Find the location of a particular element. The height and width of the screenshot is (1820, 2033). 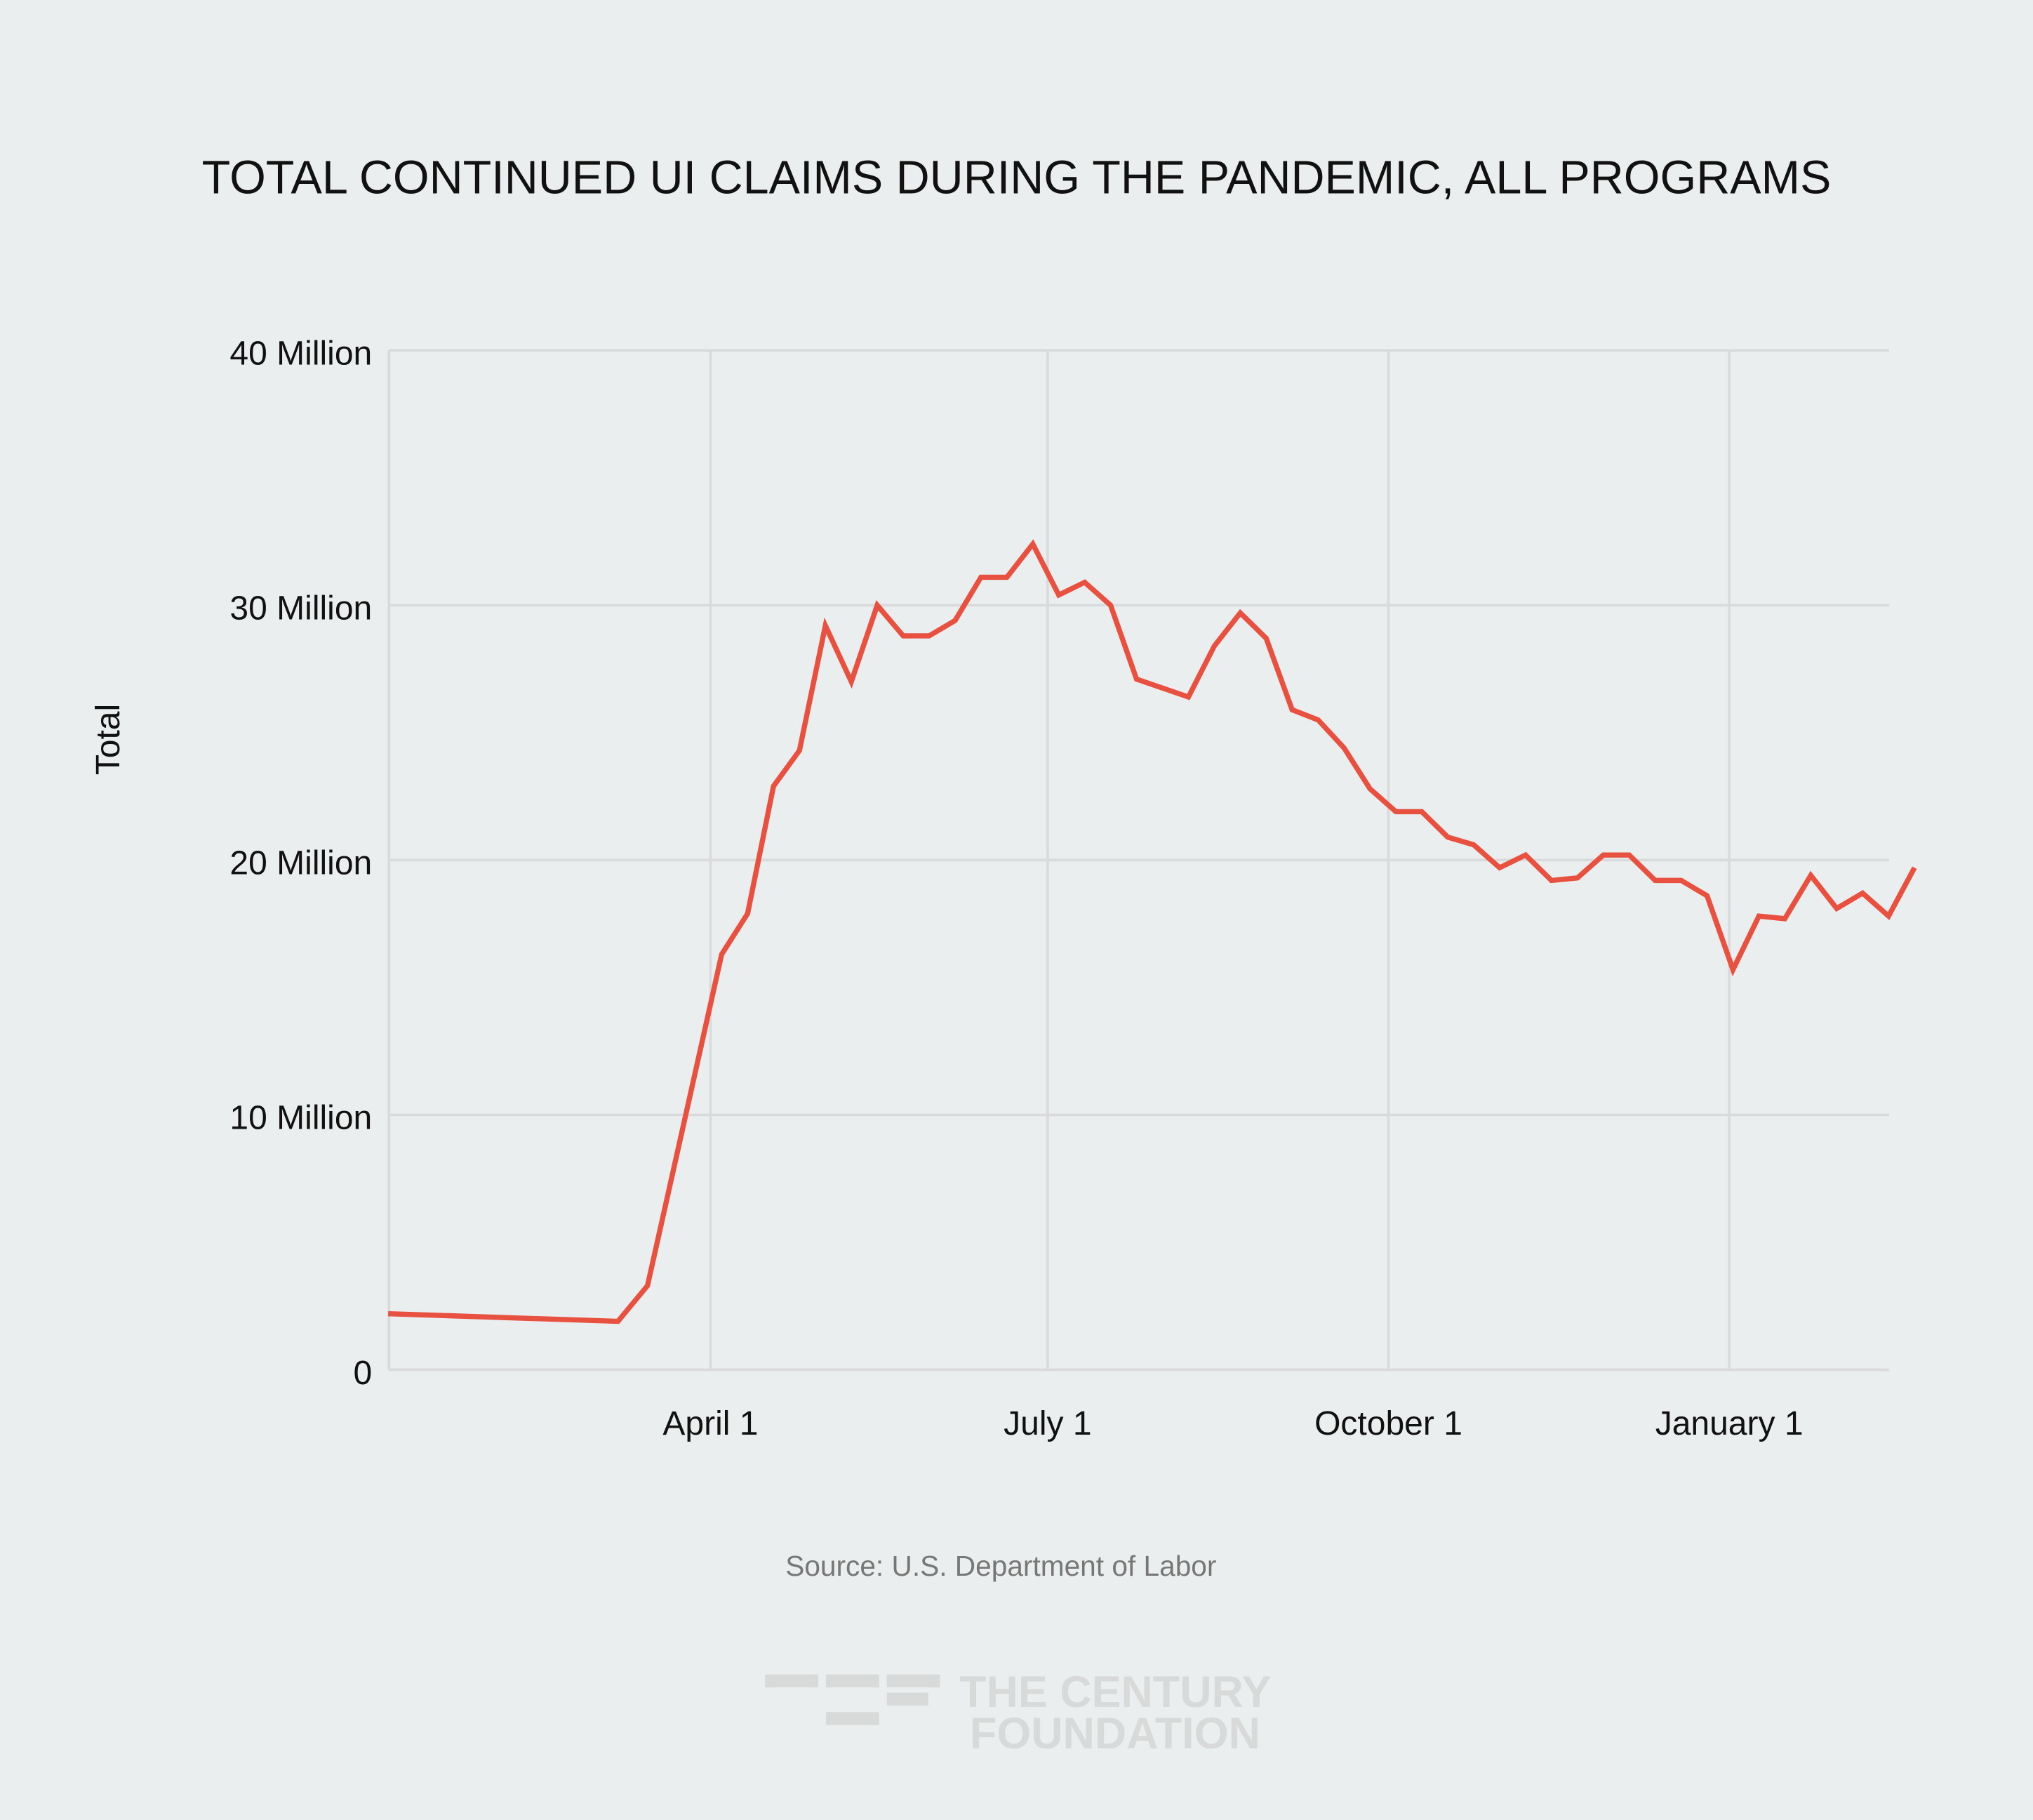

x-tick-labels: April 1 July 1 October 1 January 1 is located at coordinates (1232, 1423).